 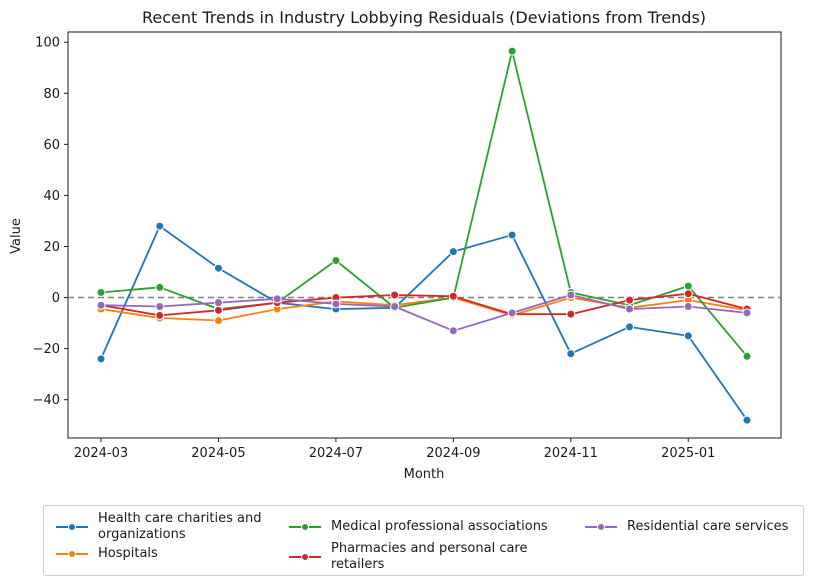 What do you see at coordinates (46, 349) in the screenshot?
I see `y-tick-label: −20` at bounding box center [46, 349].